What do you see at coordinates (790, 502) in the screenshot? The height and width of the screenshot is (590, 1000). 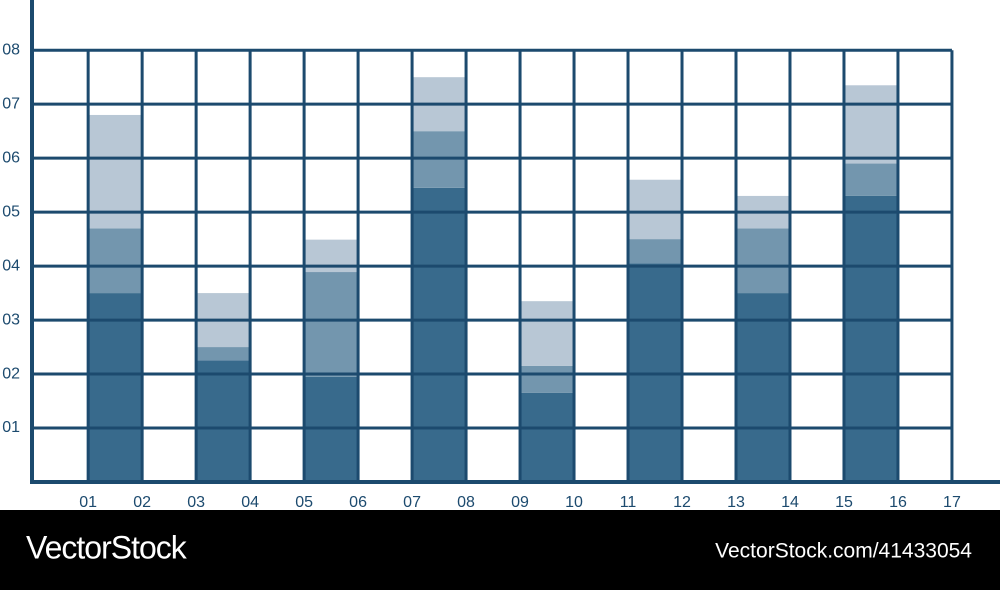 I see `x-tick-label: 14` at bounding box center [790, 502].